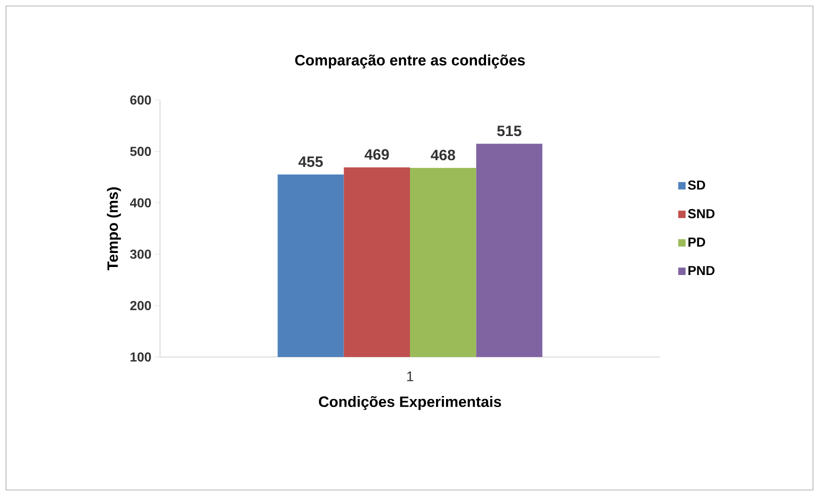 The image size is (819, 496). I want to click on y-axis-title: Tempo (ms), so click(113, 228).